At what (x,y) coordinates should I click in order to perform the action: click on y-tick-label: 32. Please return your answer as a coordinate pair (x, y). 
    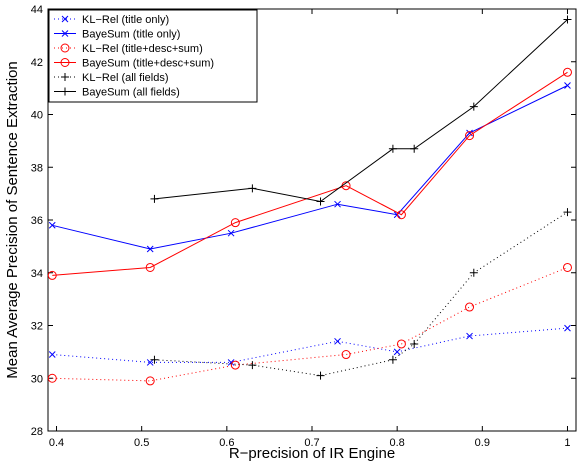
    Looking at the image, I should click on (37, 327).